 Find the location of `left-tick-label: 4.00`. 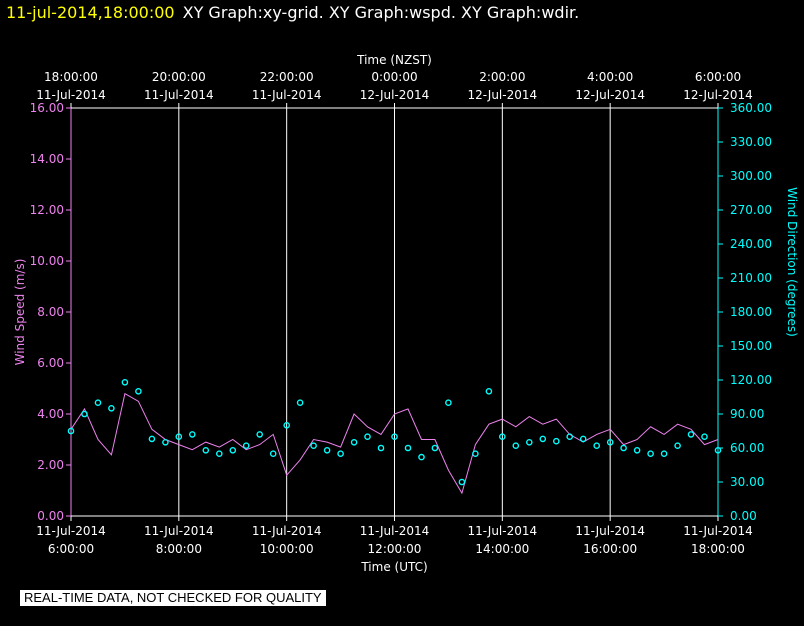

left-tick-label: 4.00 is located at coordinates (50, 414).